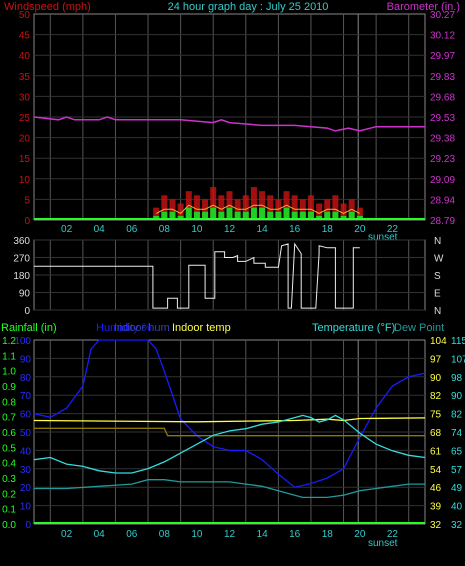 This screenshot has height=566, width=465. I want to click on baro-tick-label: 28.79, so click(442, 221).